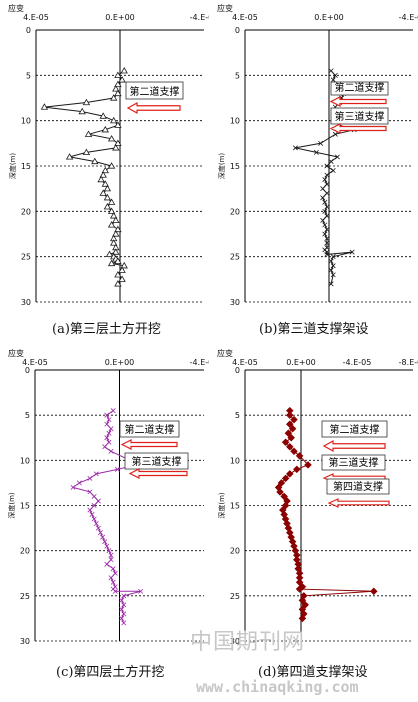 The width and height of the screenshot is (418, 702). I want to click on y-tick-label-15: 15, so click(235, 166).